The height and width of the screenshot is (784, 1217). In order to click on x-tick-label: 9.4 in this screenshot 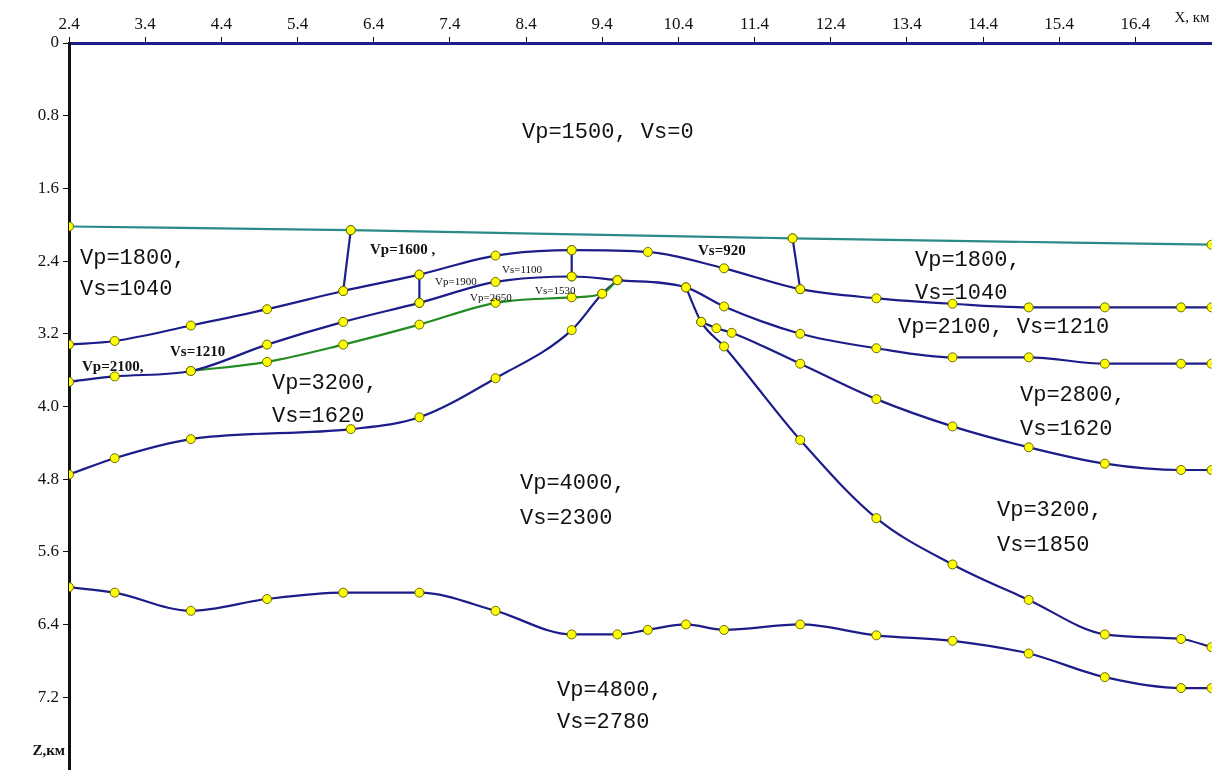, I will do `click(602, 24)`.